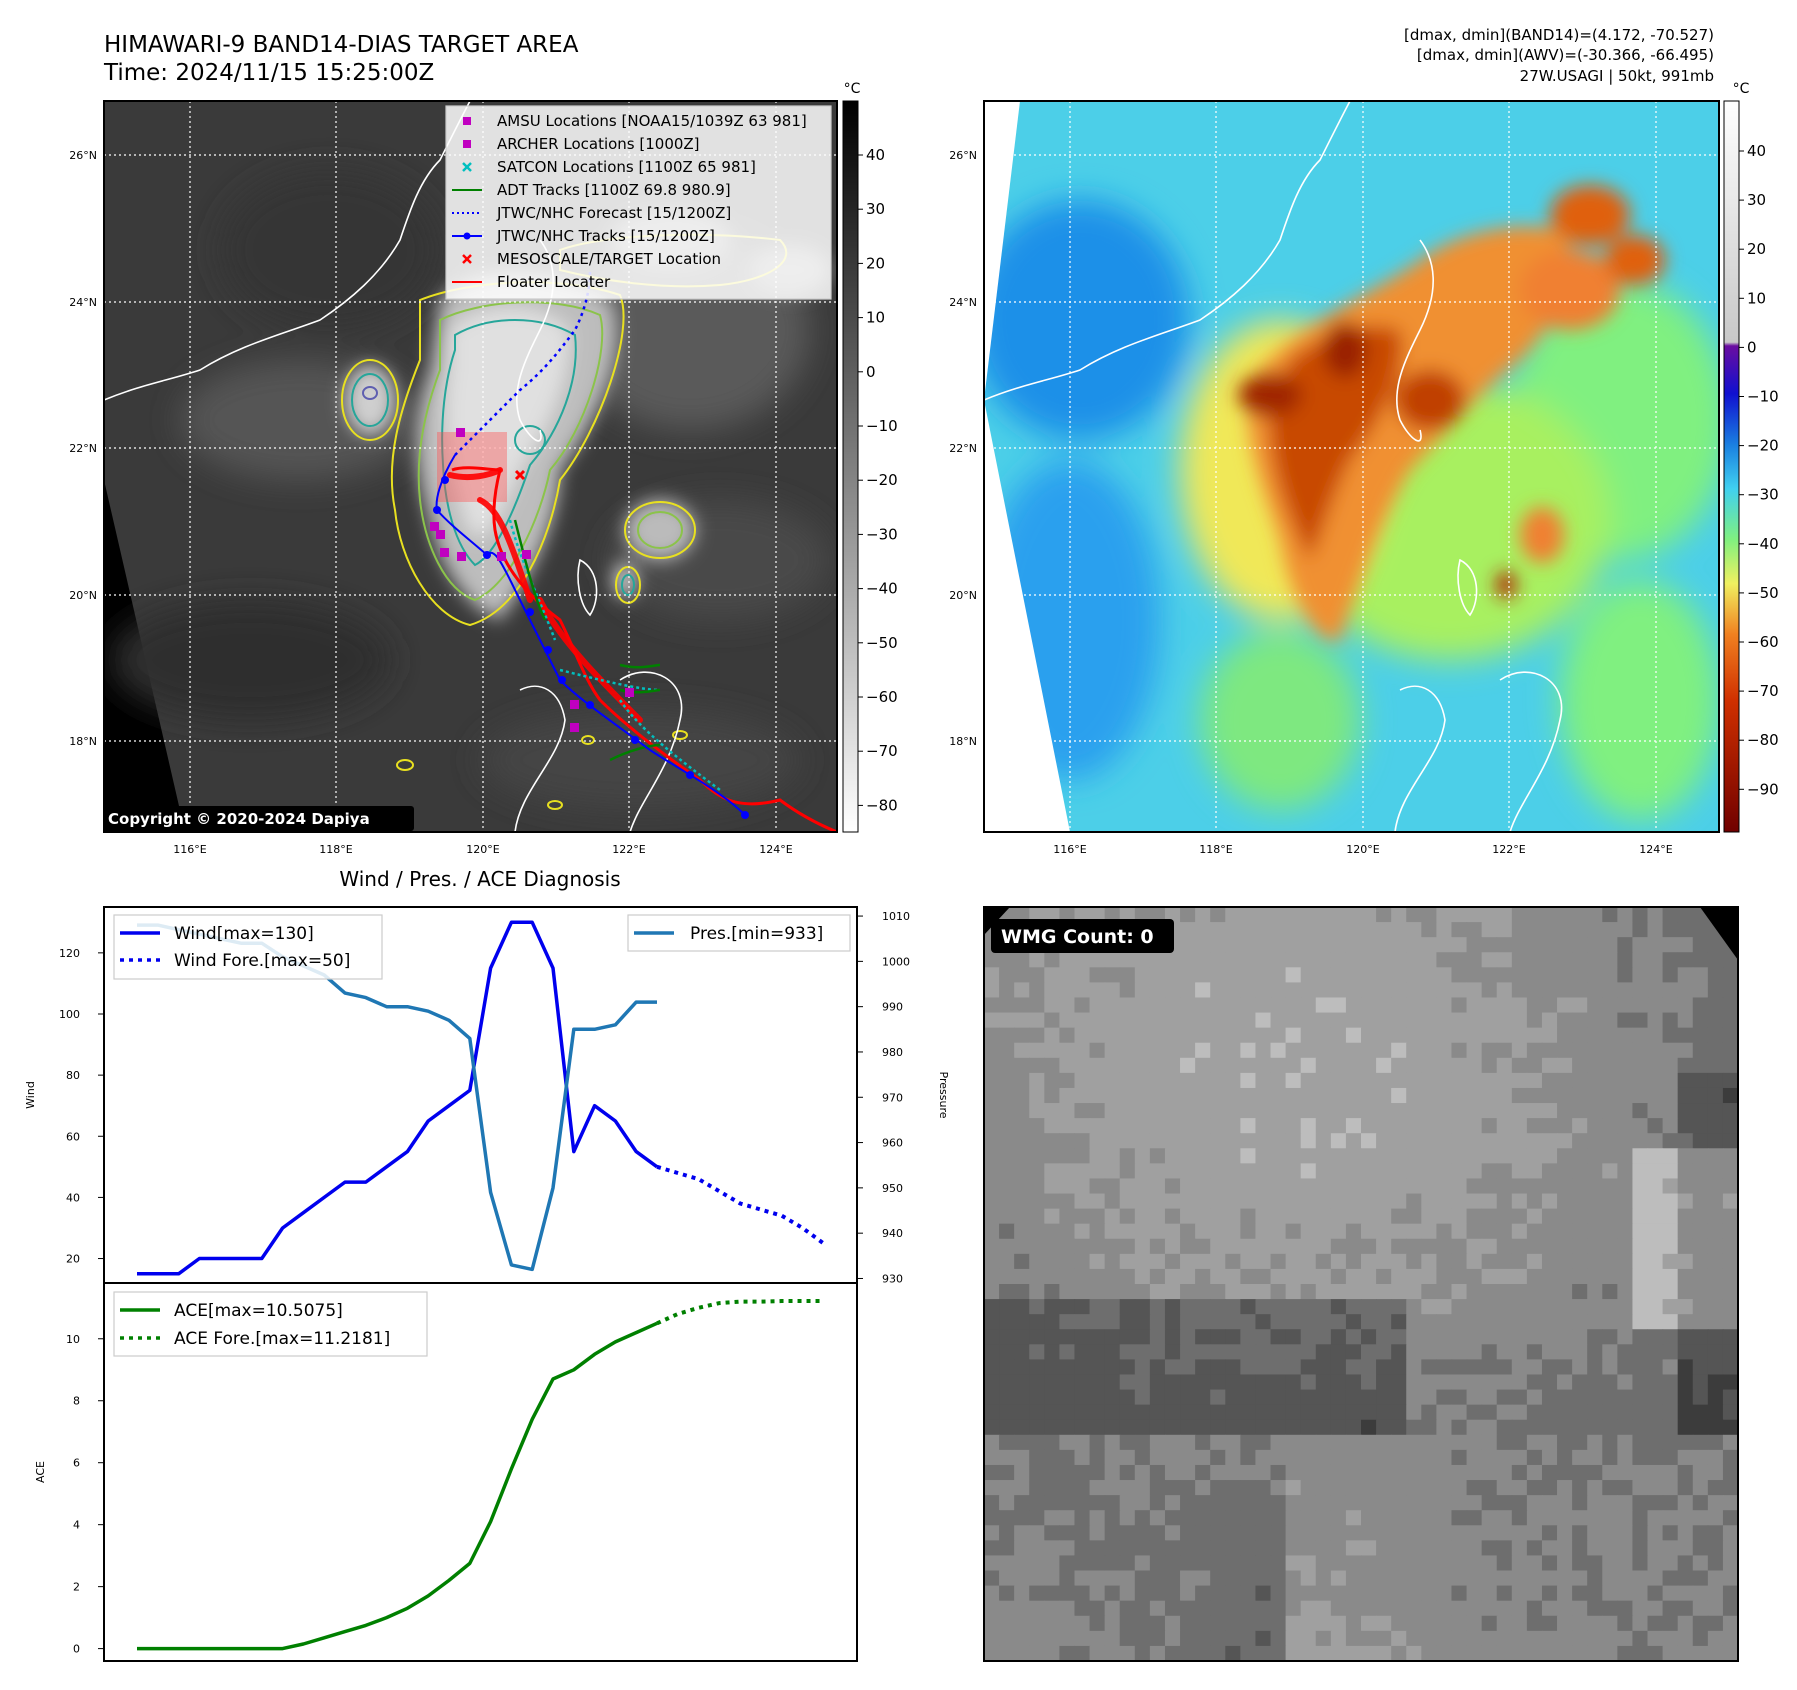 The width and height of the screenshot is (1797, 1690). What do you see at coordinates (1763, 593) in the screenshot?
I see `right-colorbar-tick-label: −50` at bounding box center [1763, 593].